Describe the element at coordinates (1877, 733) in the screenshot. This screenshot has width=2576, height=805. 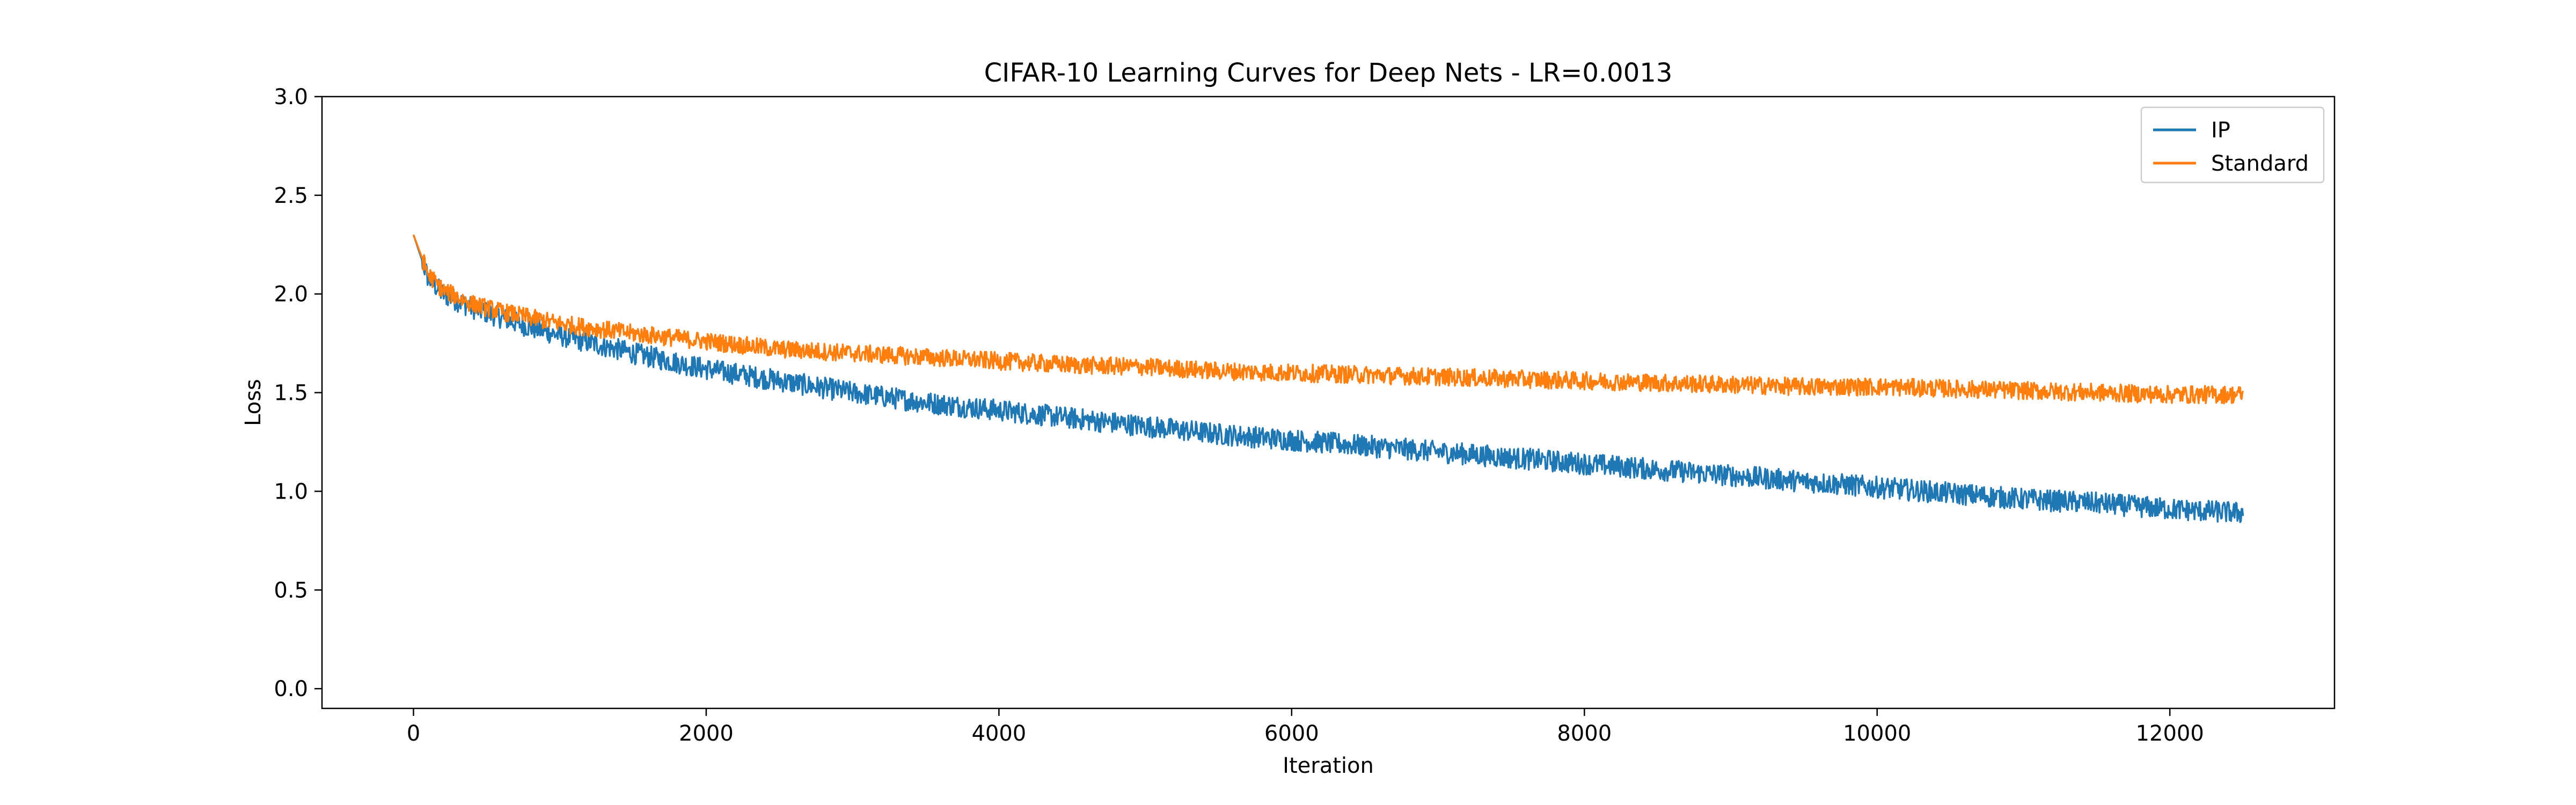
I see `x-tick-label: 10000` at that location.